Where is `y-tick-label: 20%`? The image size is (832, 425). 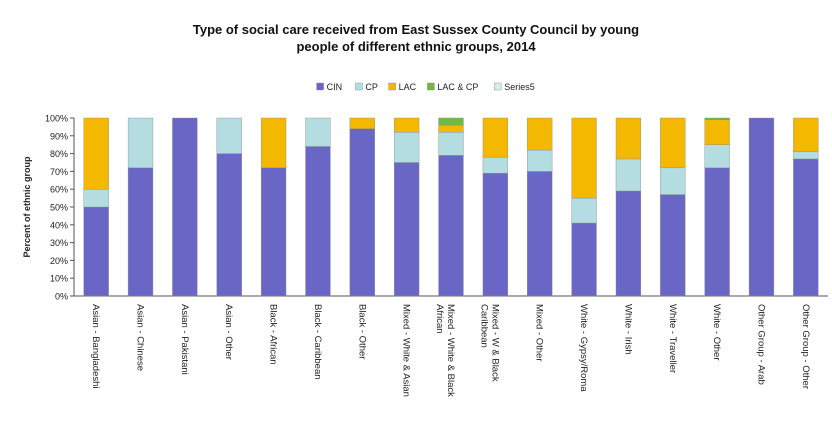 y-tick-label: 20% is located at coordinates (59, 261).